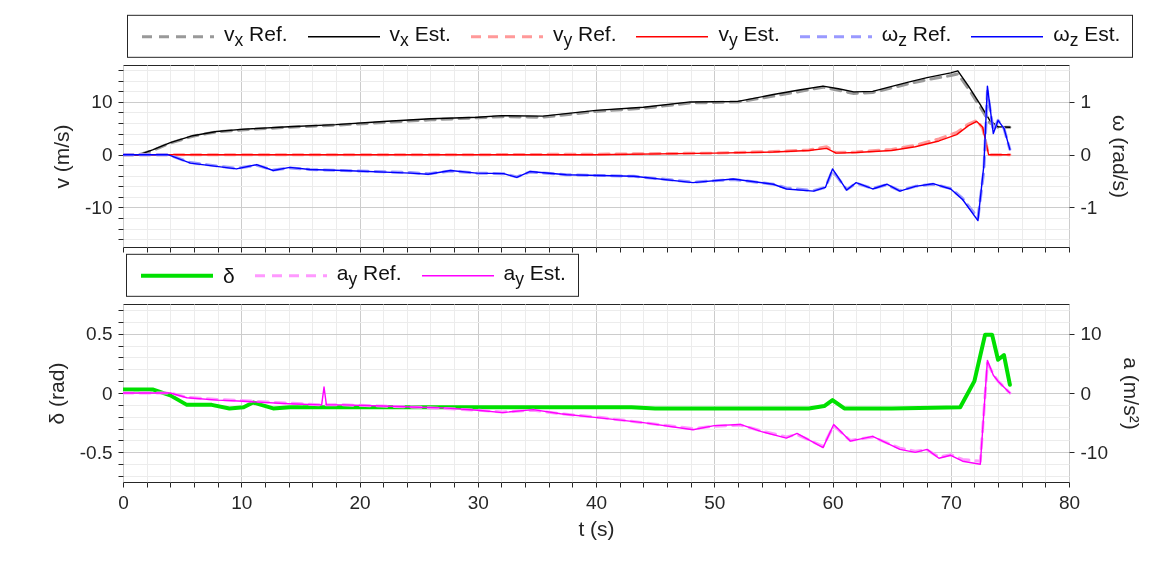 The image size is (1176, 565). Describe the element at coordinates (596, 528) in the screenshot. I see `x-axis-title: t (s)` at that location.